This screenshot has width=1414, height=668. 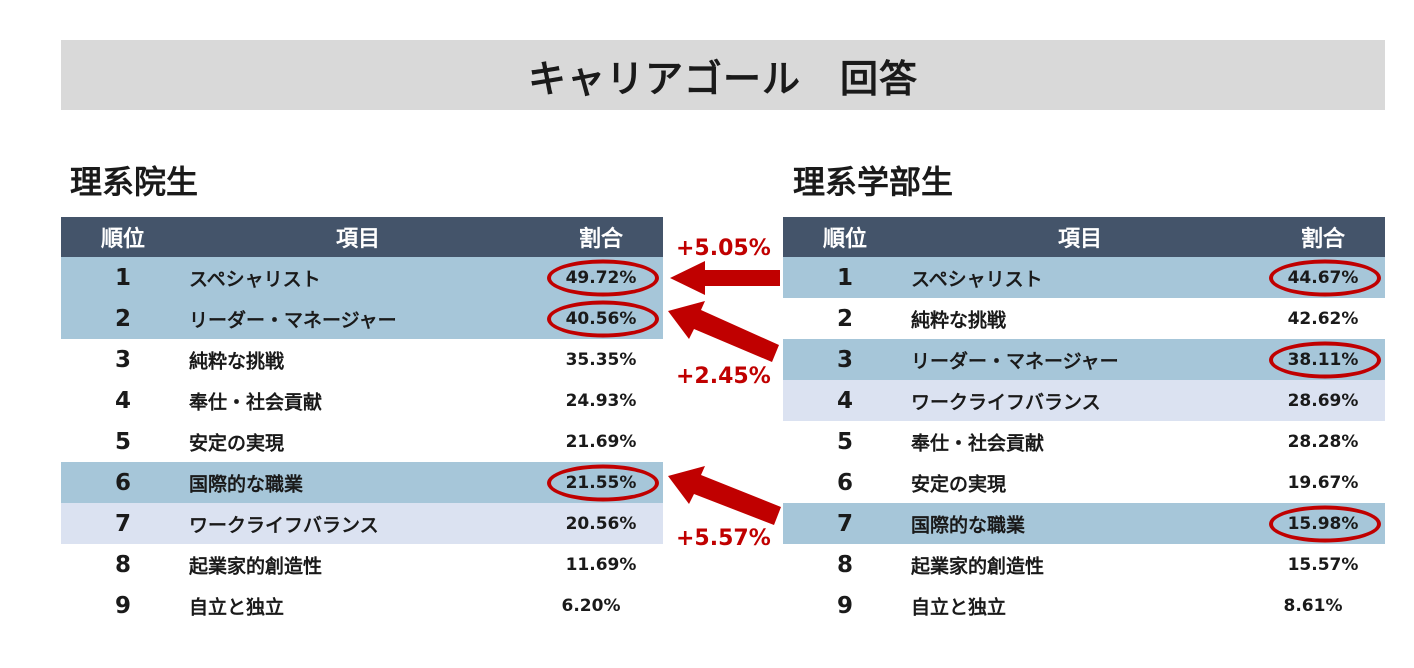 I want to click on ratio-cell: 15.57%, so click(x=1323, y=564).